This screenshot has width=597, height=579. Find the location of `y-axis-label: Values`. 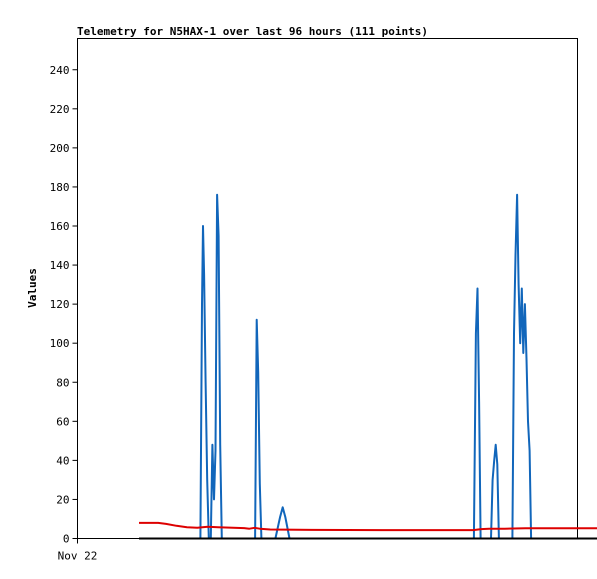

y-axis-label: Values is located at coordinates (32, 288).